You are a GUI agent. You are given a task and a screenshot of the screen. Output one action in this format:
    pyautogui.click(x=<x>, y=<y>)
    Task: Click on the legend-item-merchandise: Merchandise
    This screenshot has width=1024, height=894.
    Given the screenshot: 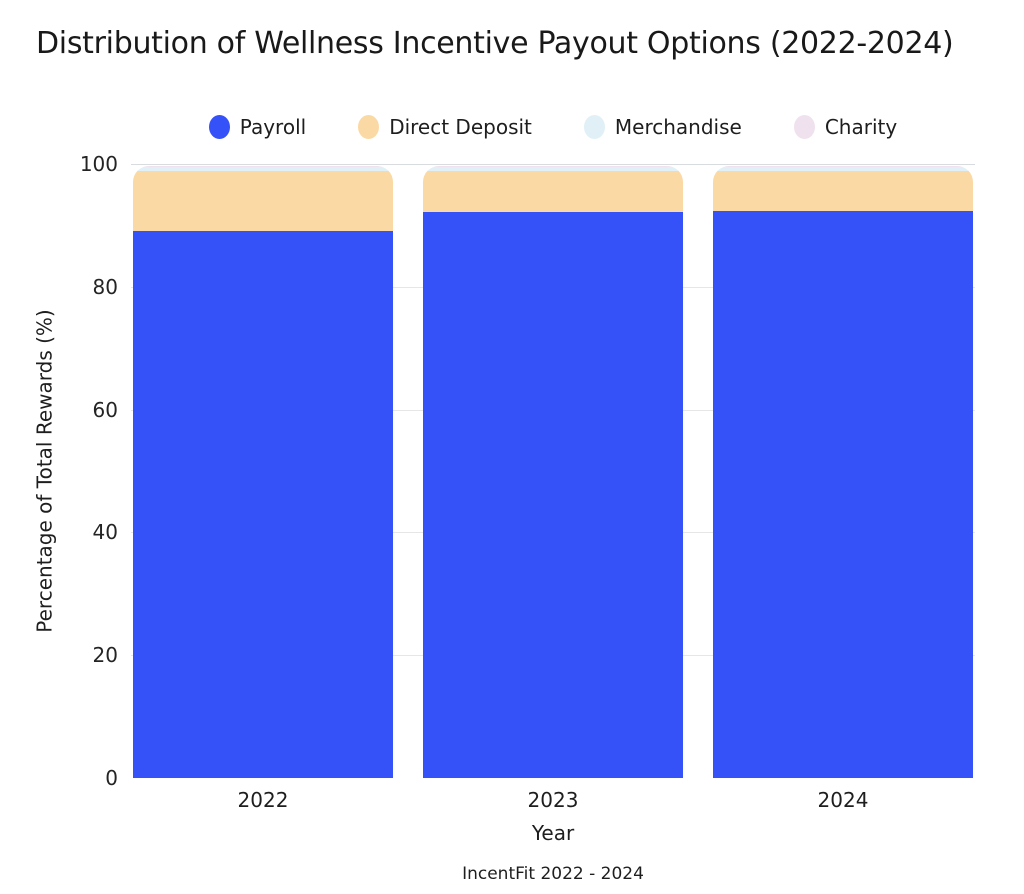 What is the action you would take?
    pyautogui.click(x=662, y=127)
    